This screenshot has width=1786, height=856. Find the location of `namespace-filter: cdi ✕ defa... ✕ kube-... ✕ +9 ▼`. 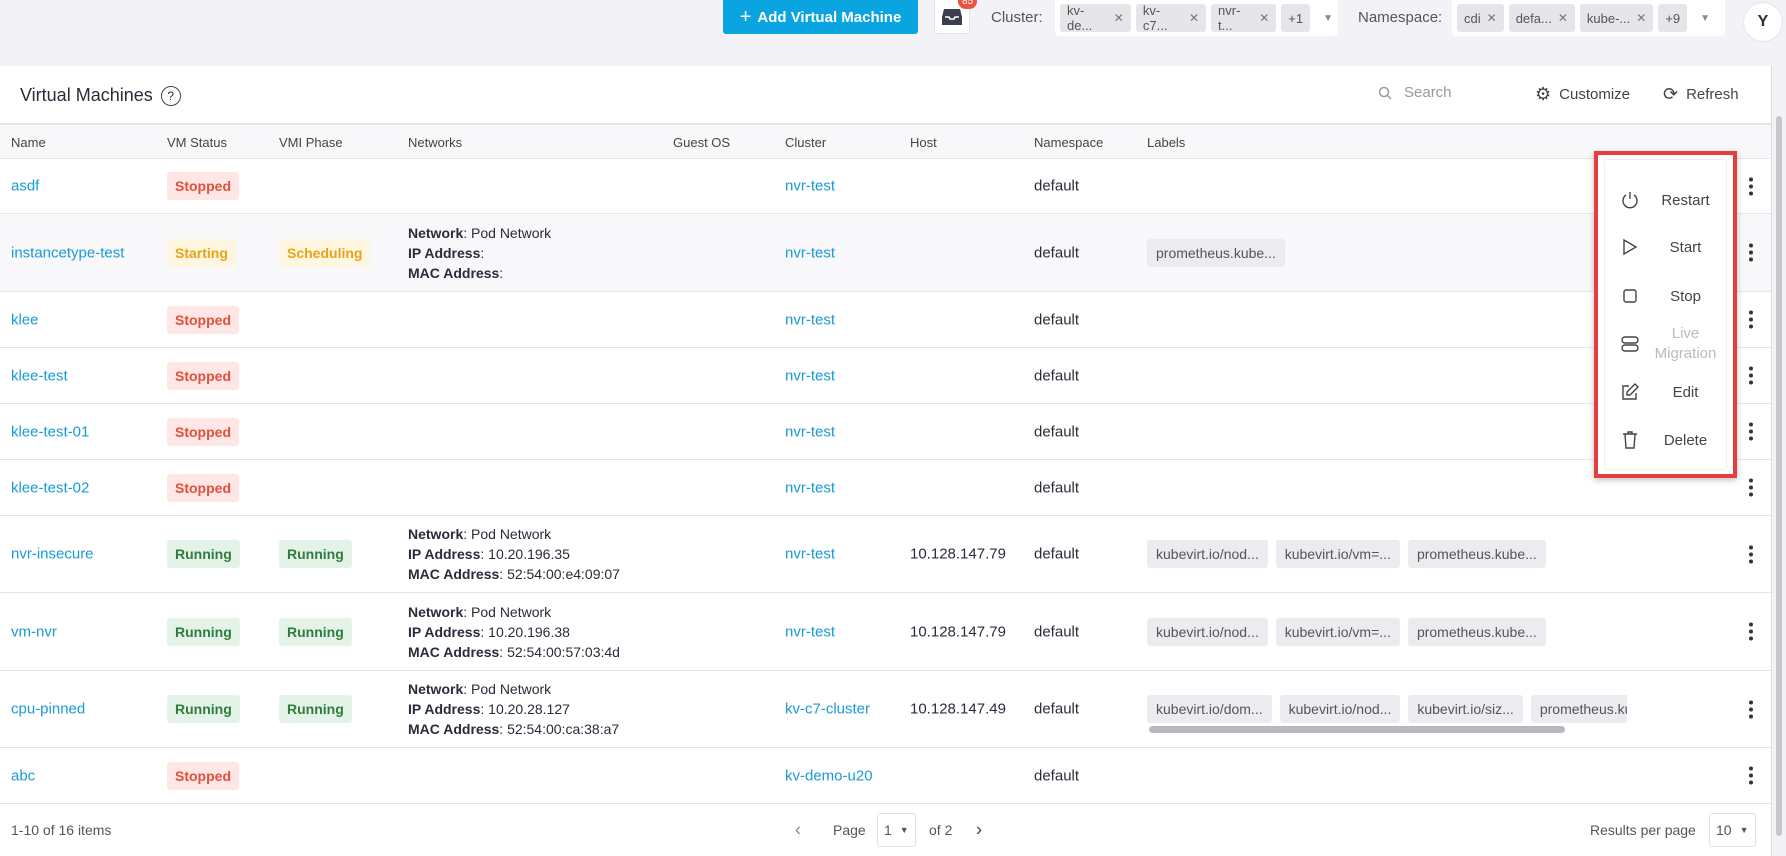

namespace-filter: cdi ✕ defa... ✕ kube-... ✕ +9 ▼ is located at coordinates (1588, 18).